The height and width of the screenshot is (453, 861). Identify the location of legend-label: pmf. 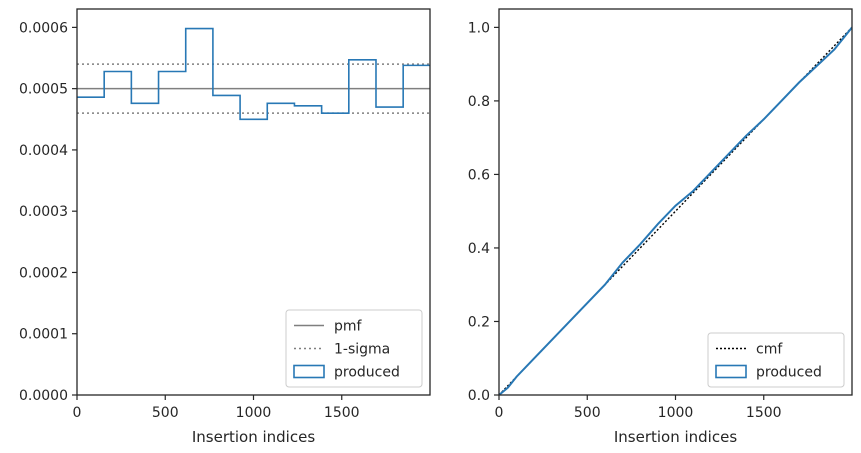
(348, 327).